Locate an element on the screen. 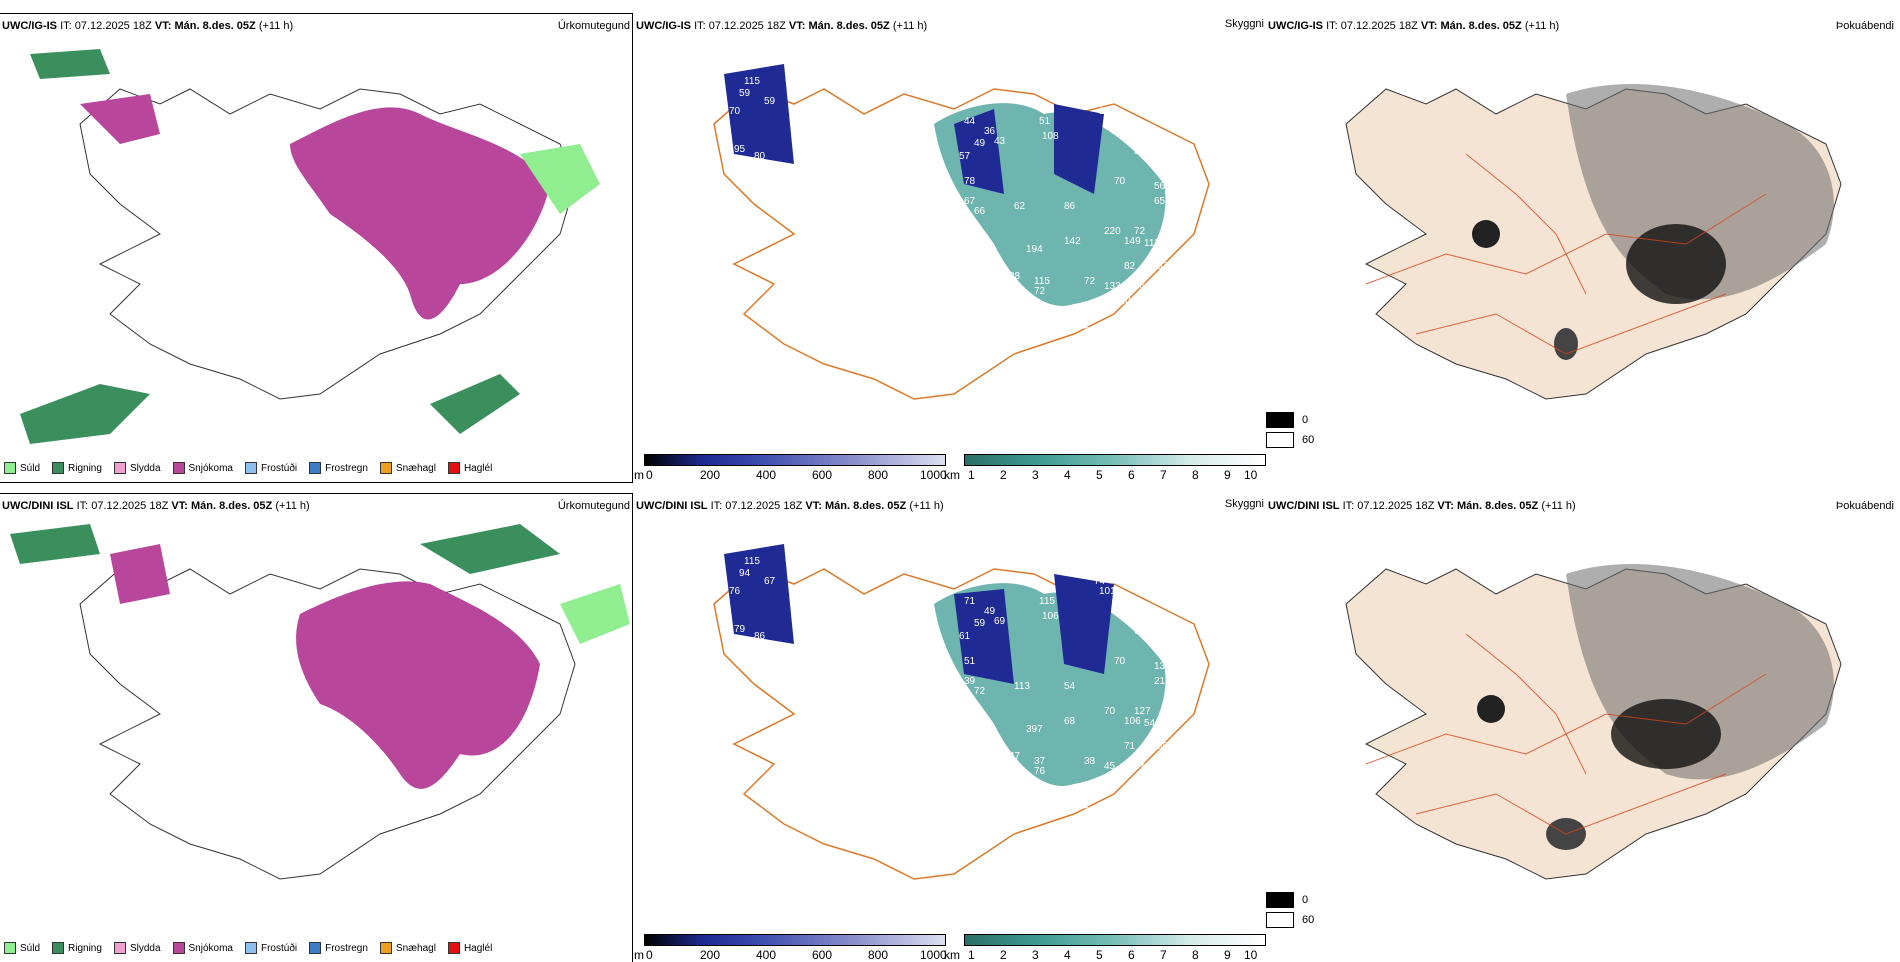  visibility-value-label: 28 is located at coordinates (1015, 276).